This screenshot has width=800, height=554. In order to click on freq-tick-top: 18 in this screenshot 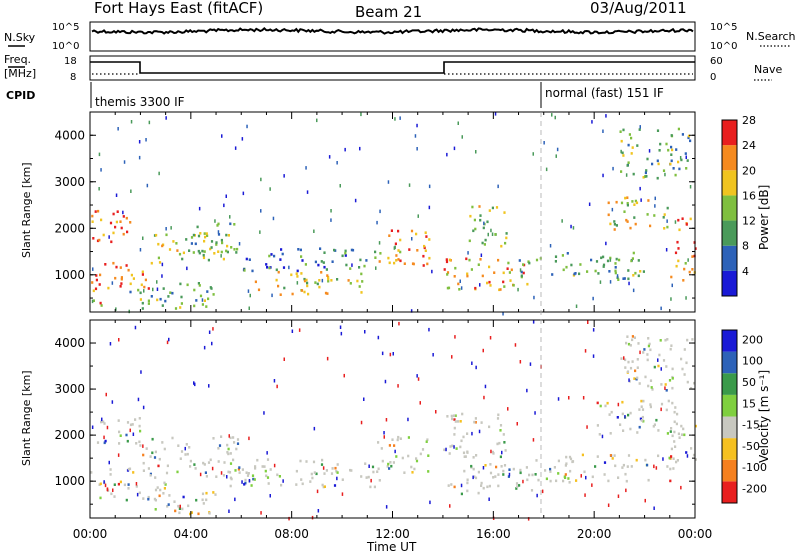, I will do `click(70, 61)`.